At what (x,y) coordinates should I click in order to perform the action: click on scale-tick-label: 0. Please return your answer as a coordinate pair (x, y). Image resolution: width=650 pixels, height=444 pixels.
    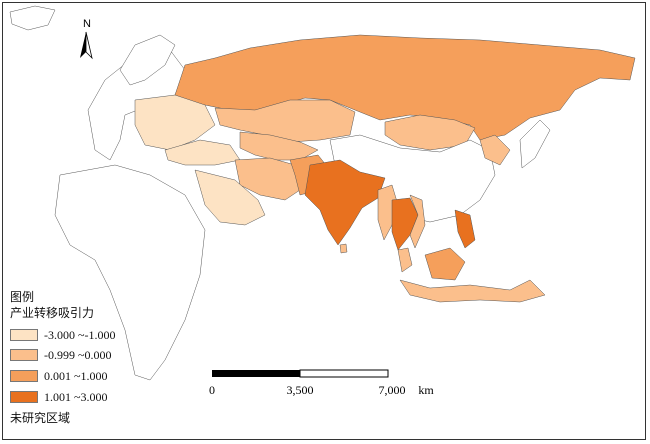
    Looking at the image, I should click on (212, 390).